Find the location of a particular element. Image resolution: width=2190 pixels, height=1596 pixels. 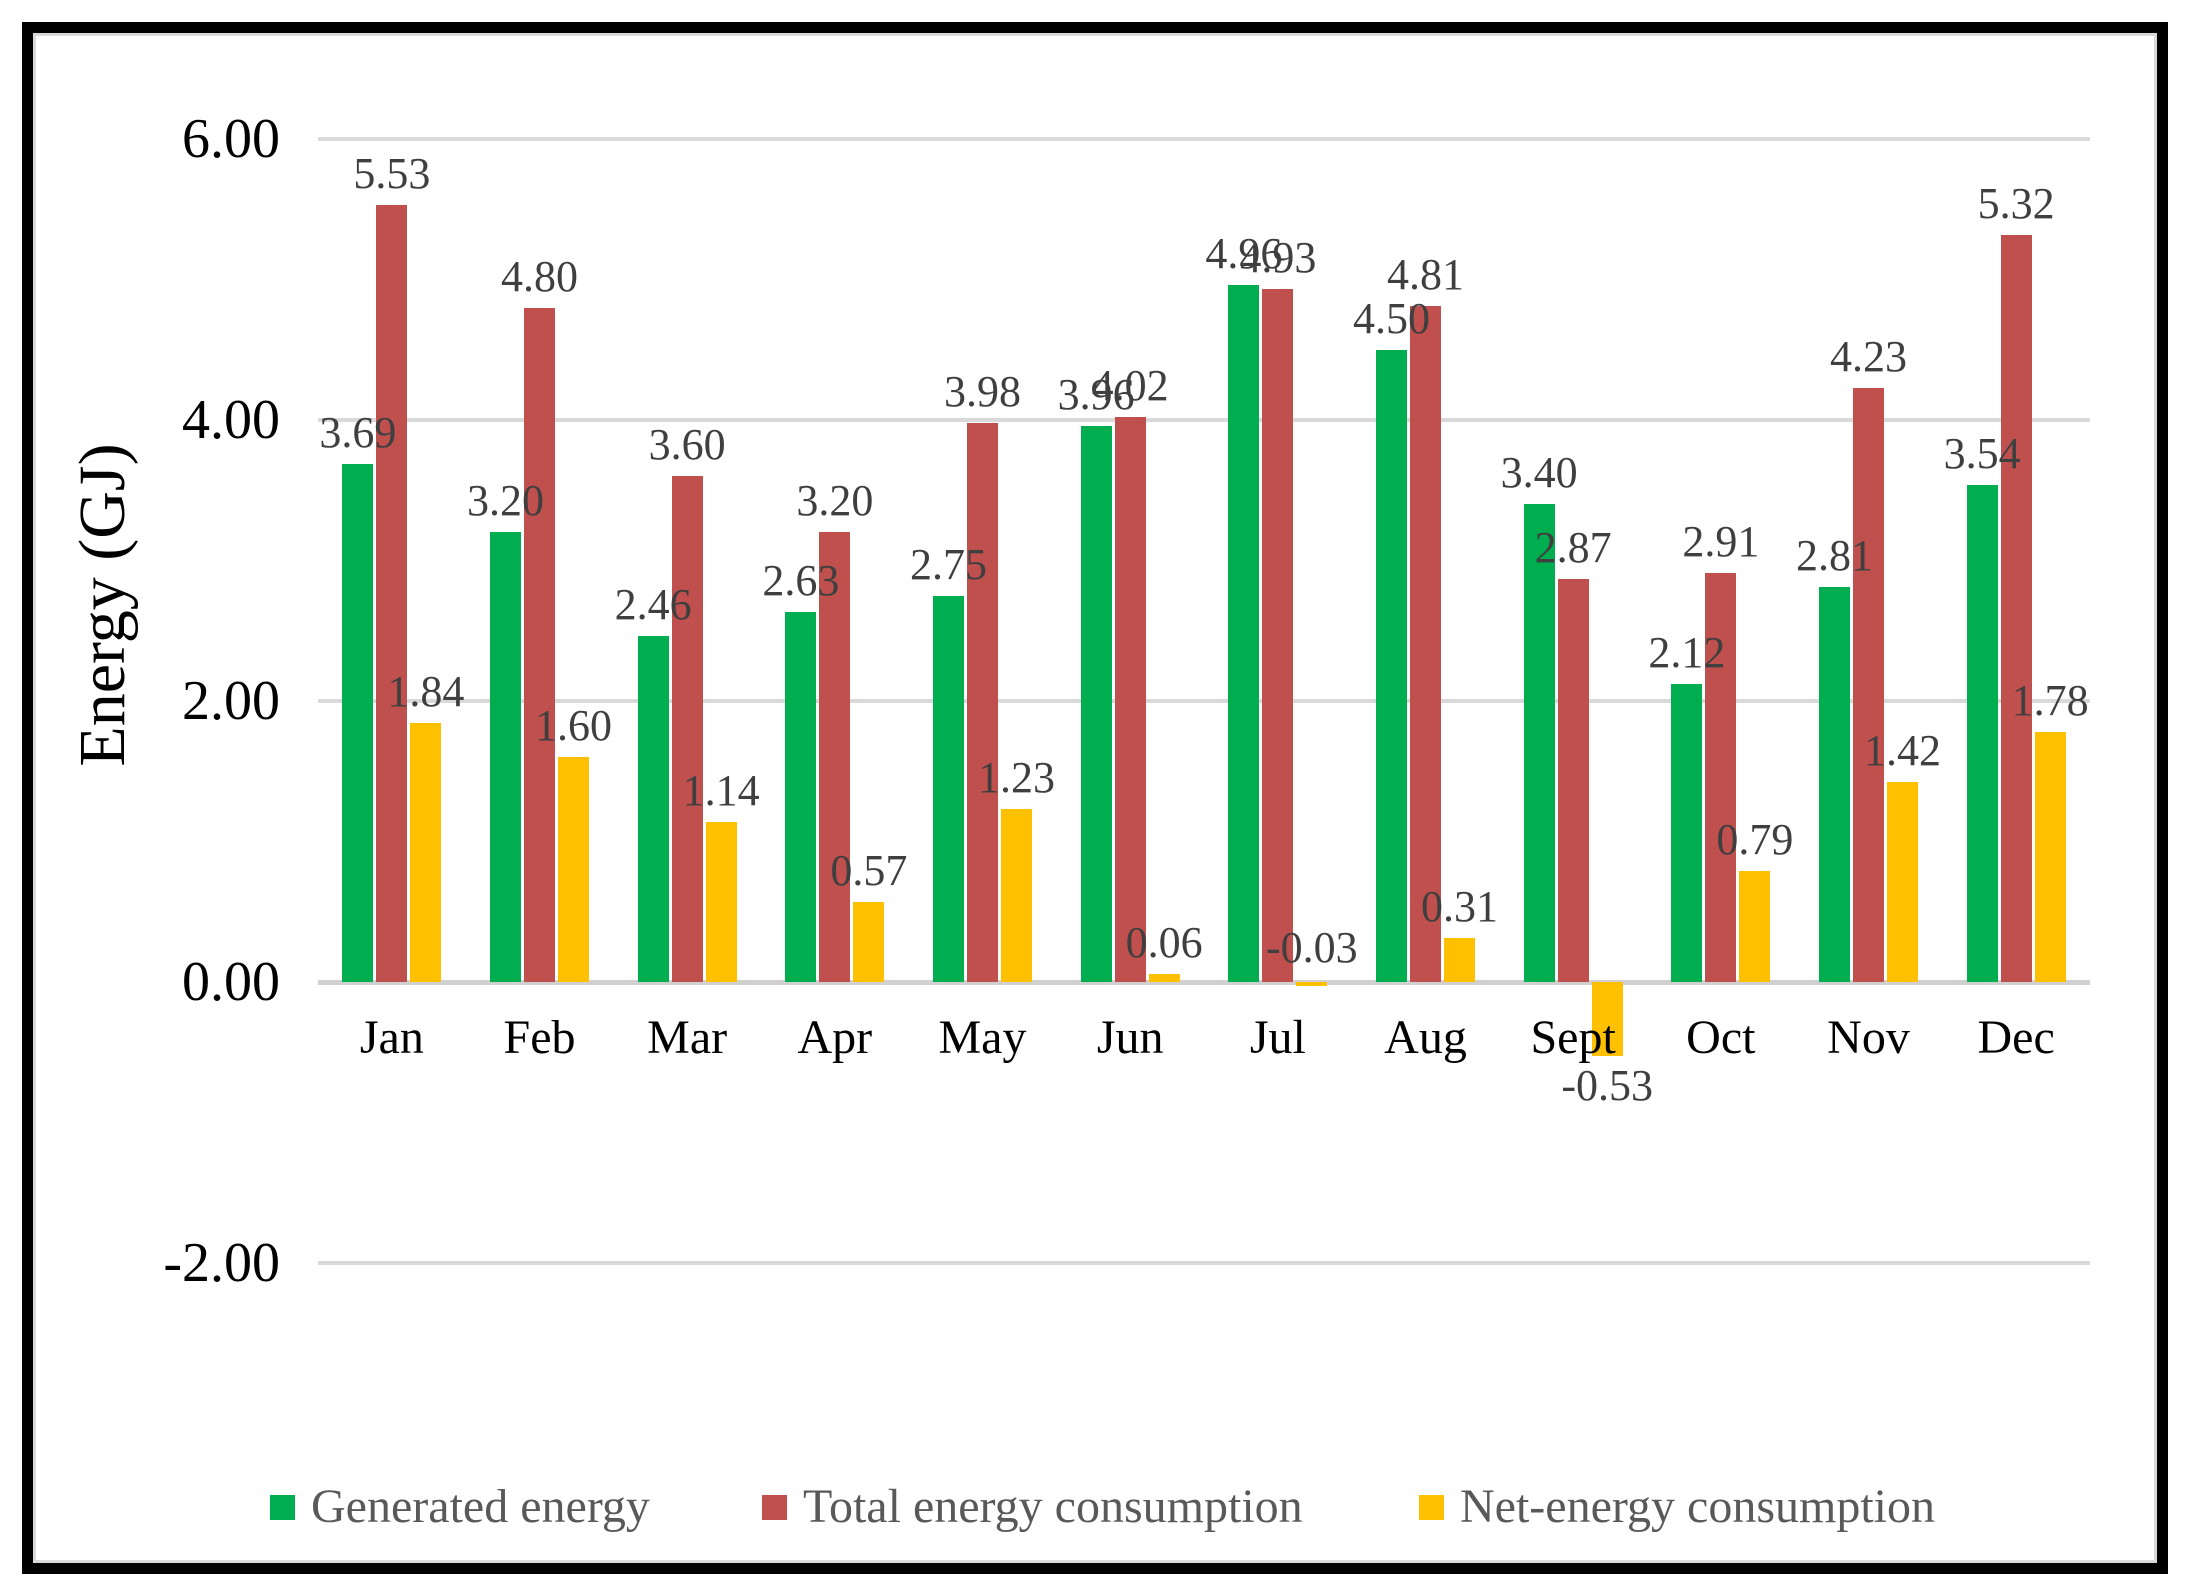

x-axis-category-label: Jan is located at coordinates (391, 1037).